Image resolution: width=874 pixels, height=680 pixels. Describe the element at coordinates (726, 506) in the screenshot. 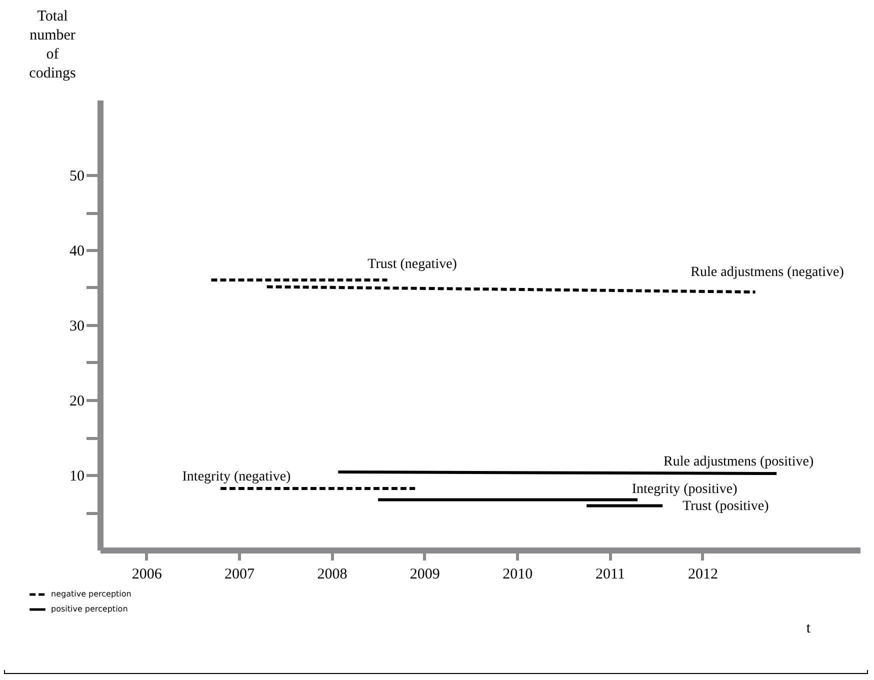

I see `series-label: Trust (positive)` at that location.